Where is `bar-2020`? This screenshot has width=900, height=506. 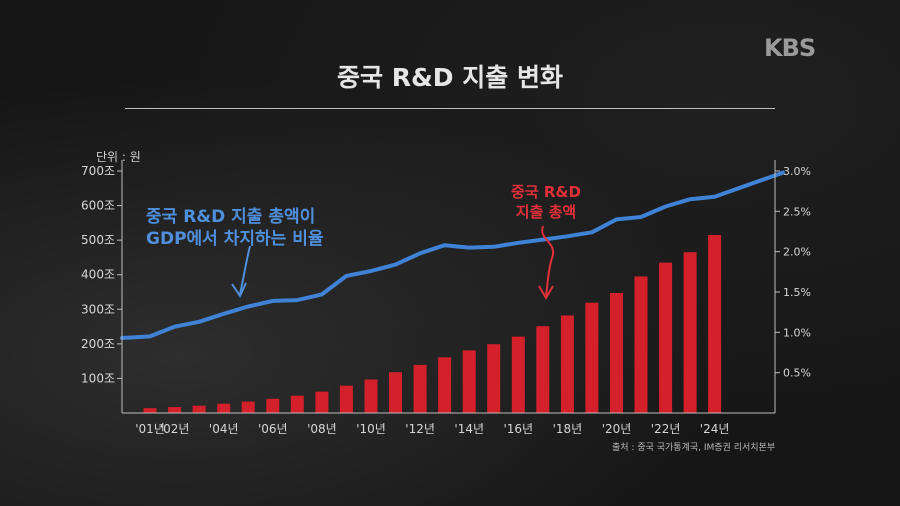
bar-2020 is located at coordinates (616, 353).